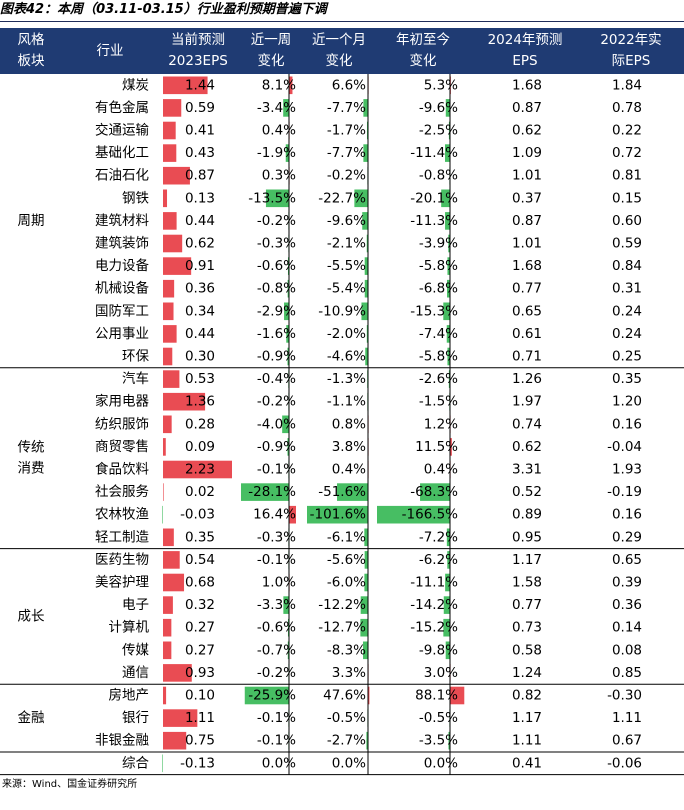 This screenshot has height=810, width=684. I want to click on value-w1: 16.4%, so click(274, 515).